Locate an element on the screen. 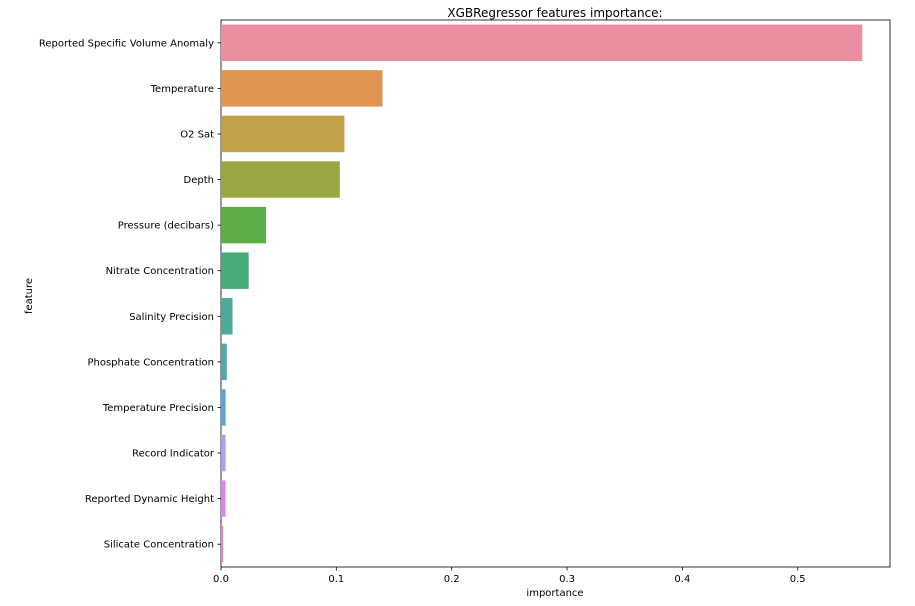 The height and width of the screenshot is (606, 915). y-tick-label: Temperature Precision is located at coordinates (158, 408).